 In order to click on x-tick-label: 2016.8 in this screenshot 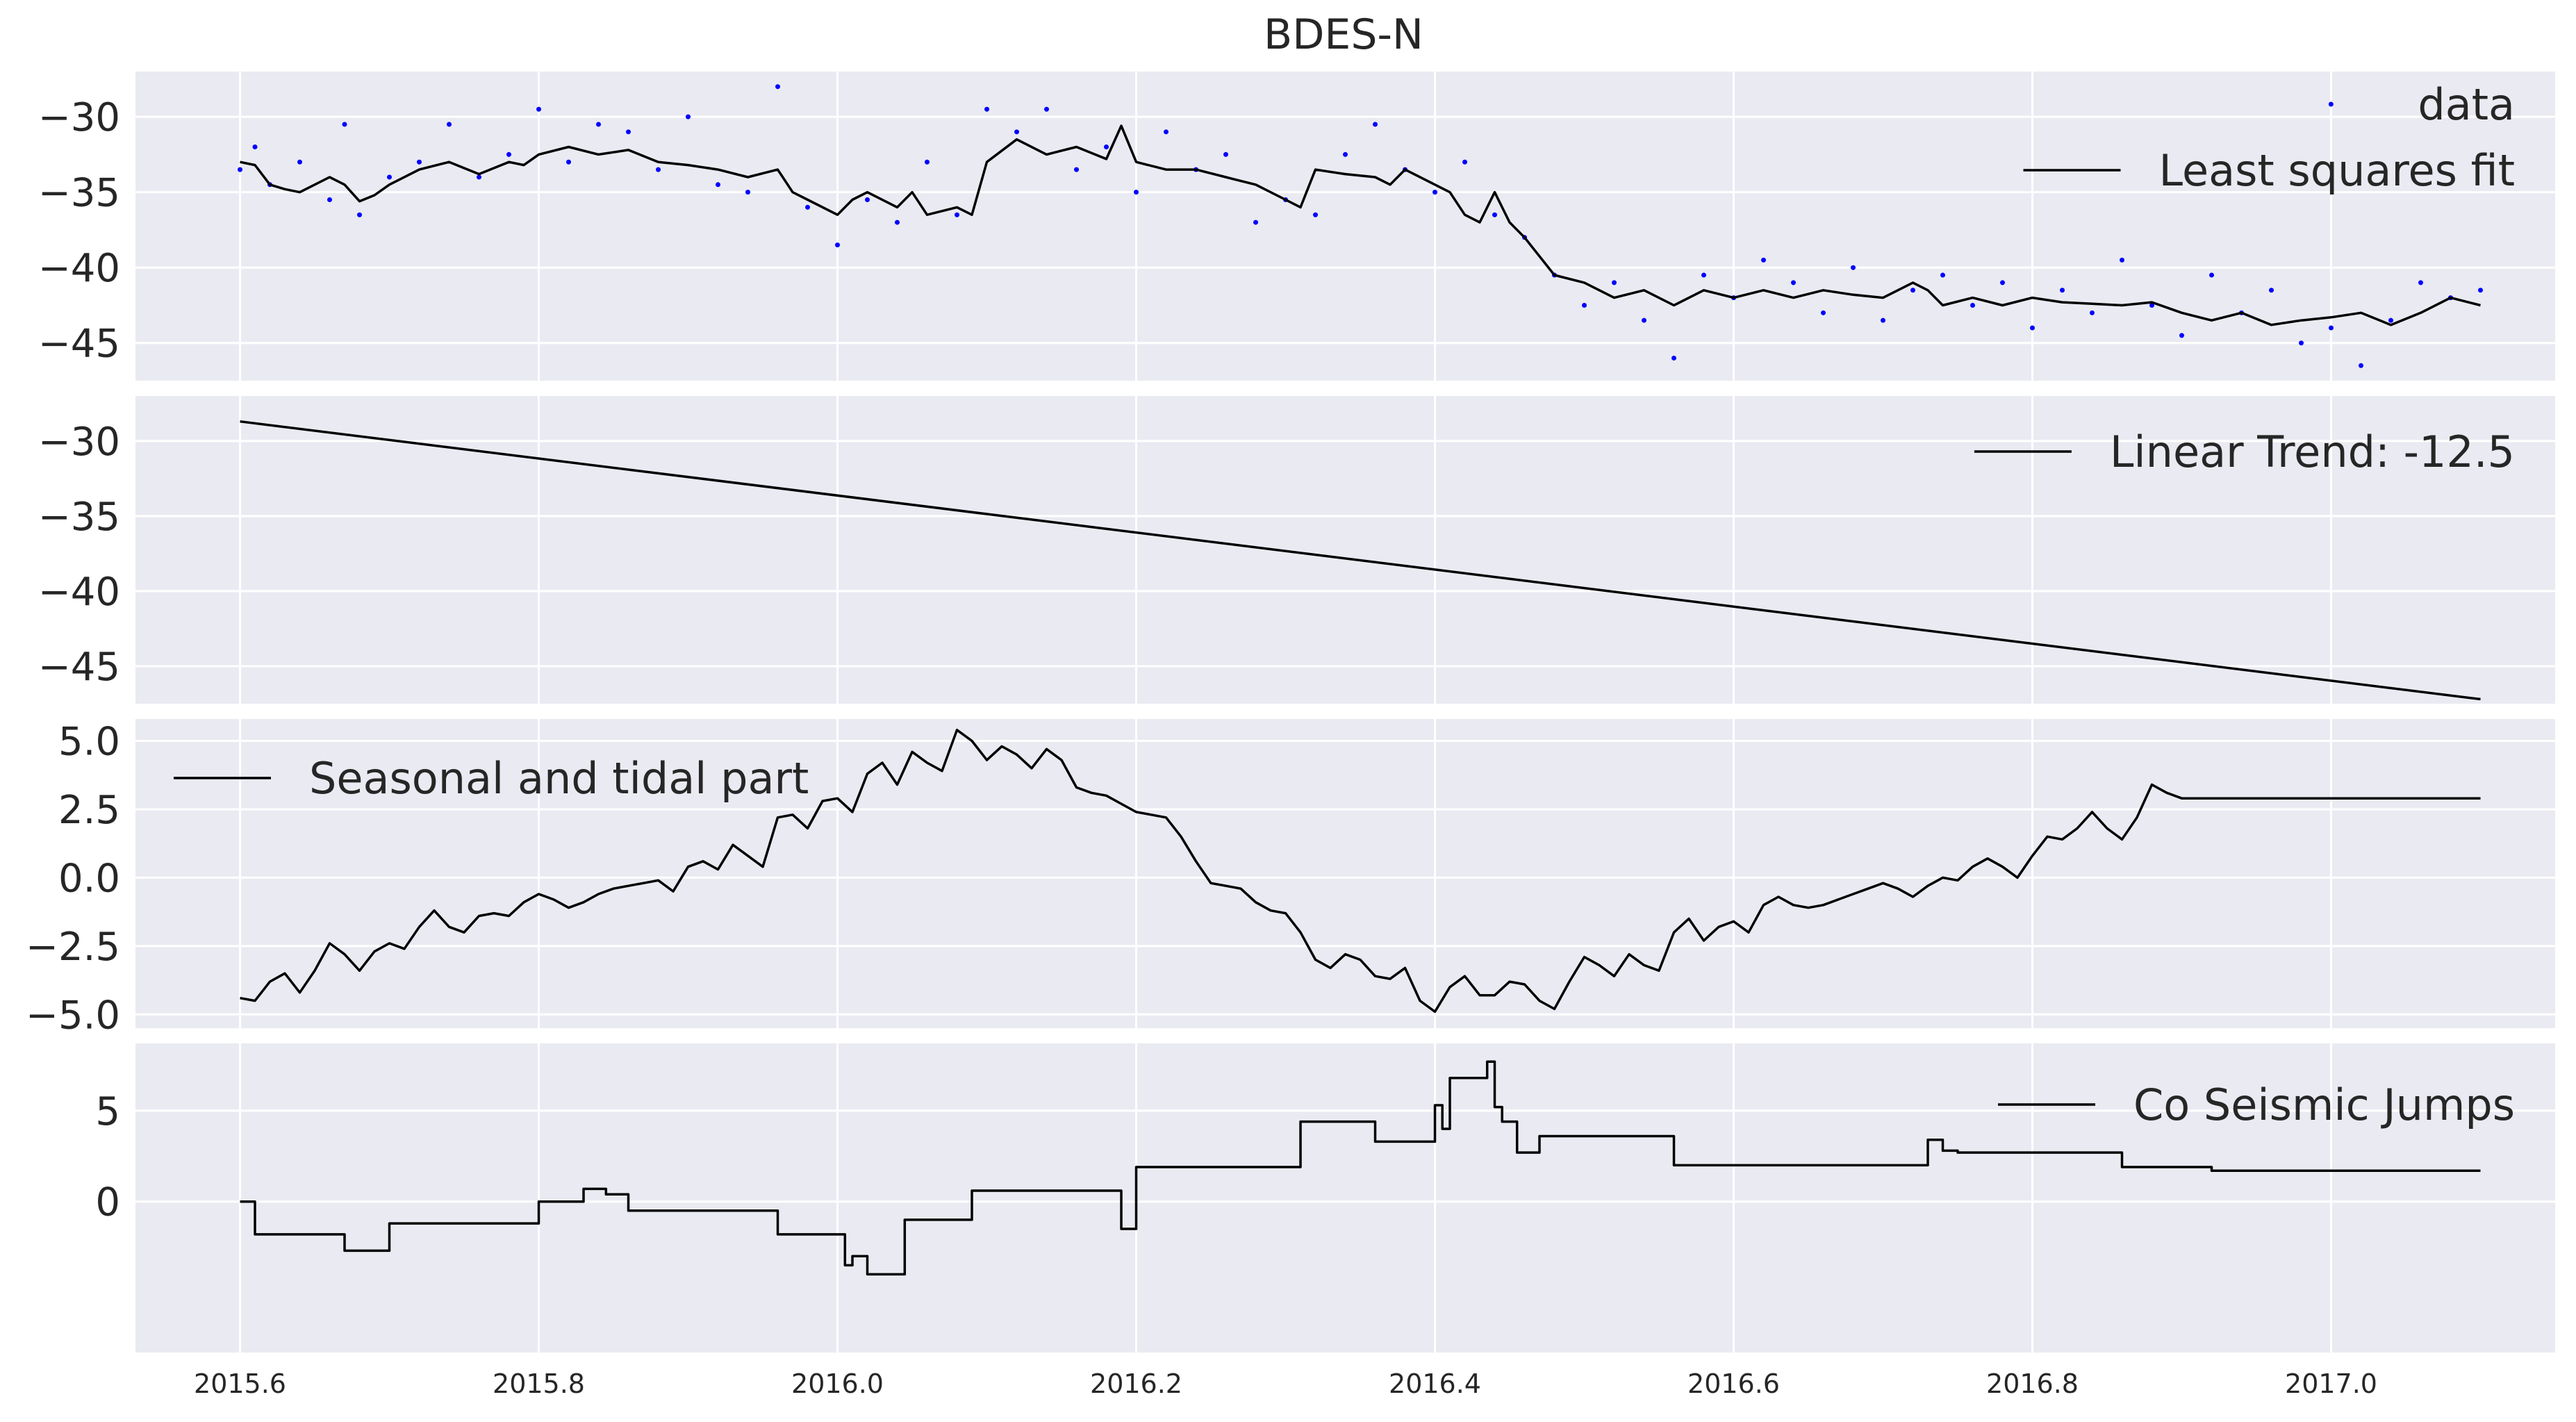, I will do `click(2033, 1384)`.